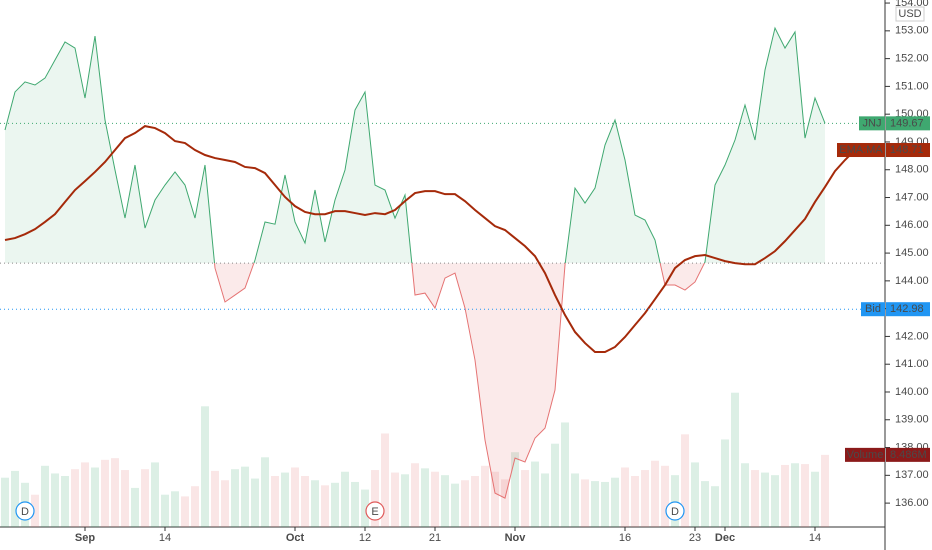 This screenshot has height=550, width=932. I want to click on y-tick-label: 154.00, so click(912, 4).